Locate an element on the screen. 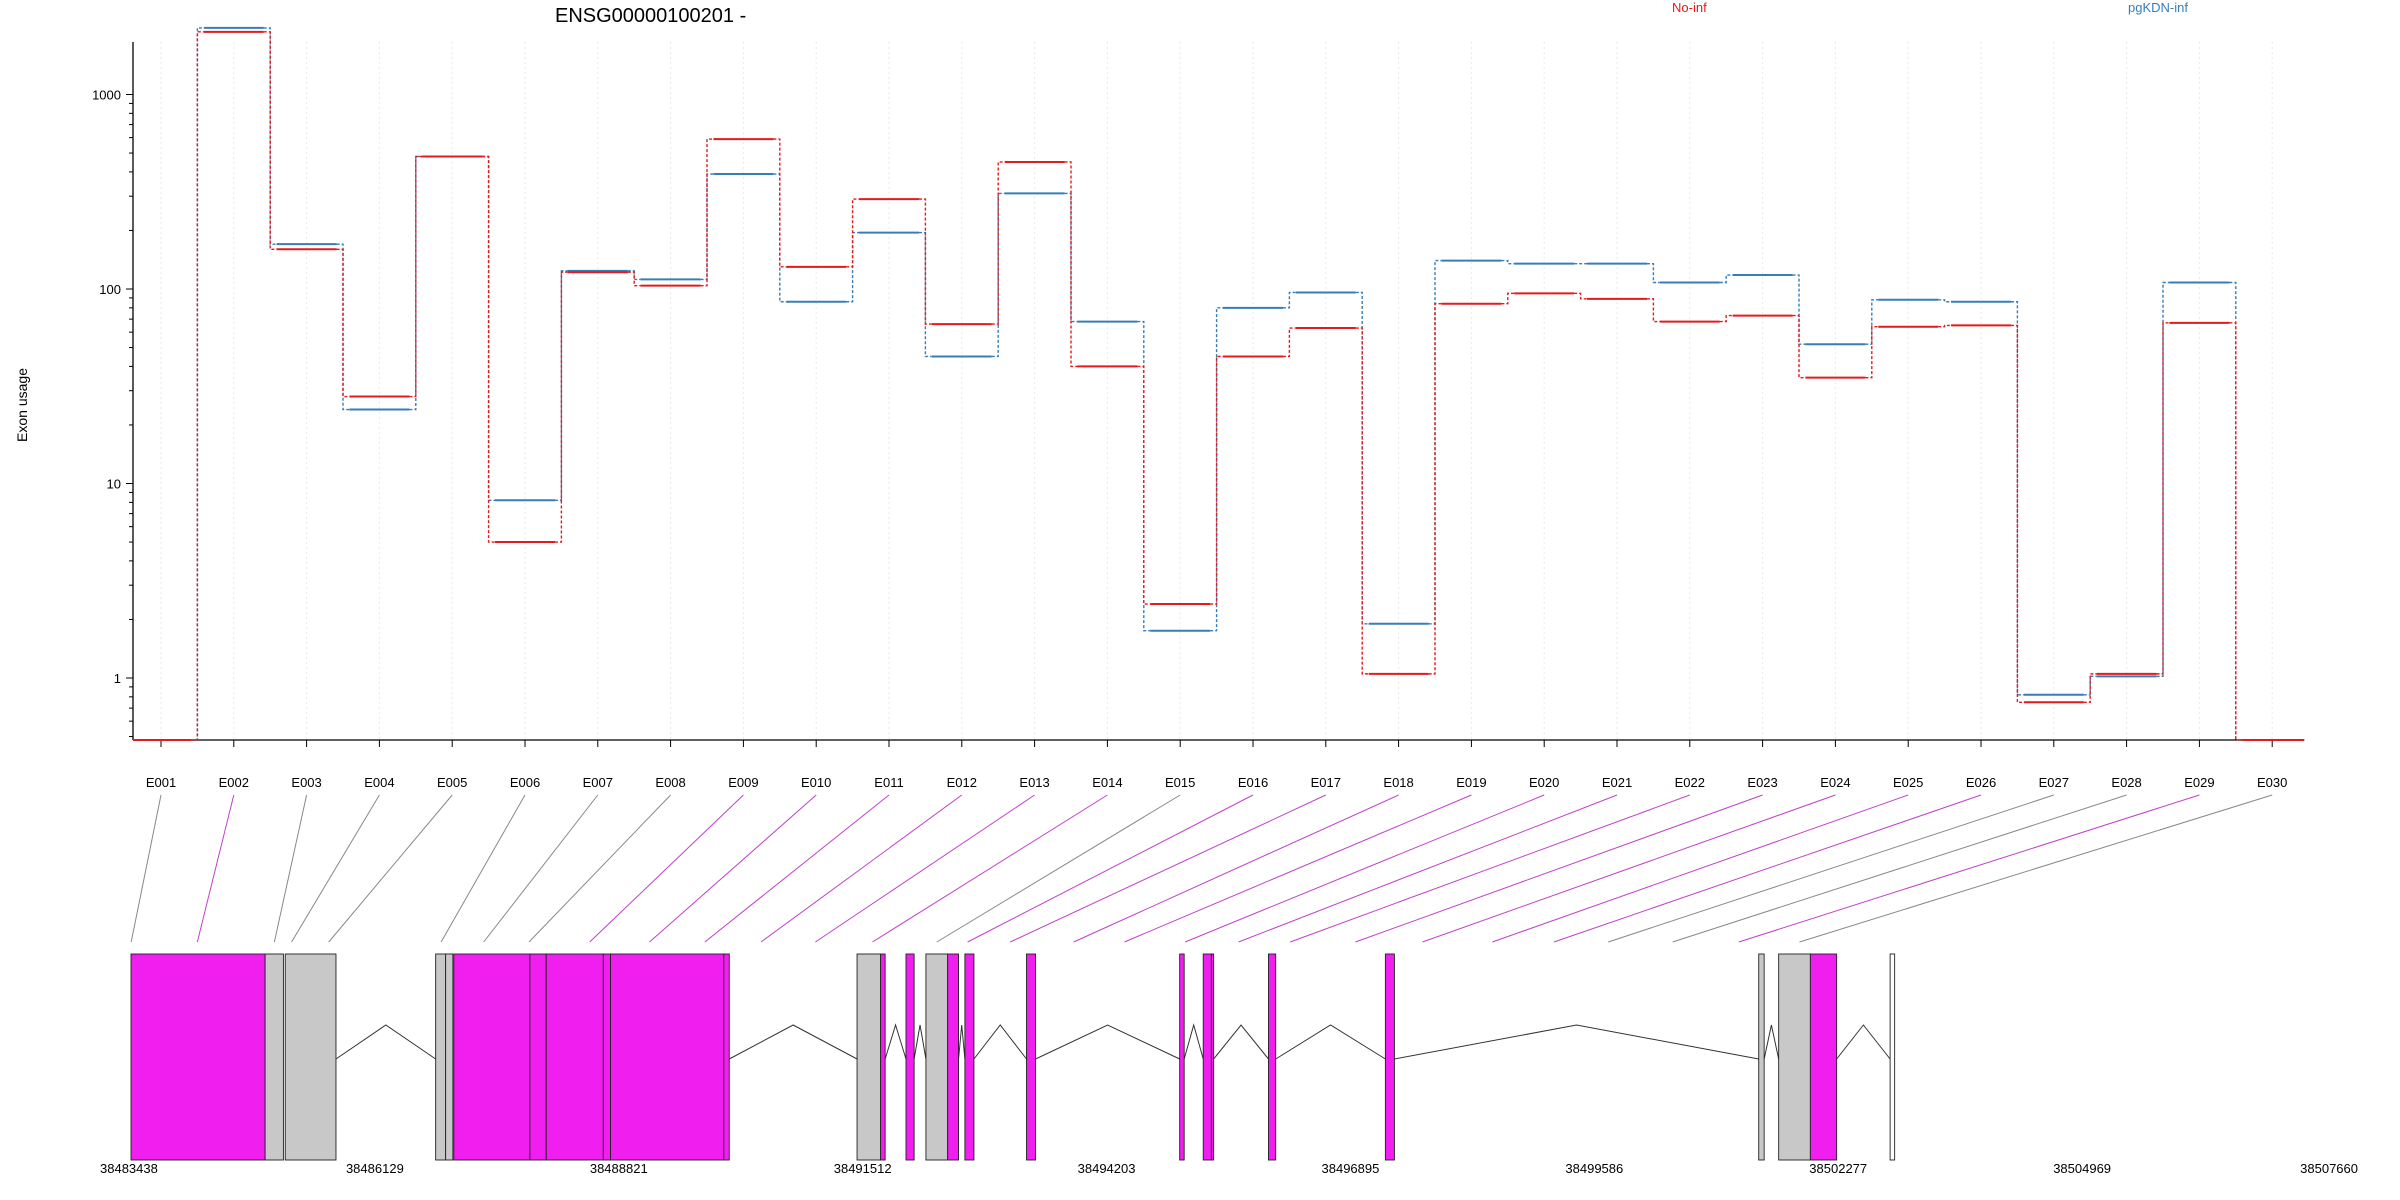  link-line-e015 is located at coordinates (1058, 868).